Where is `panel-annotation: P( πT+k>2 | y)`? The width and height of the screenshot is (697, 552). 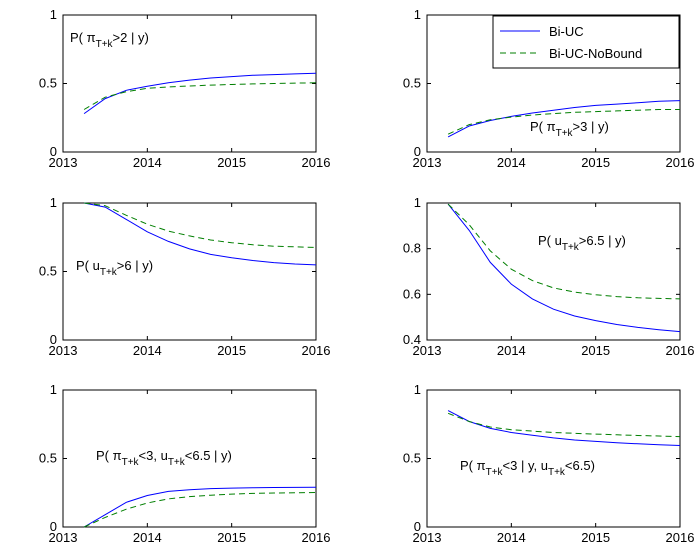
panel-annotation: P( πT+k>2 | y) is located at coordinates (109, 40).